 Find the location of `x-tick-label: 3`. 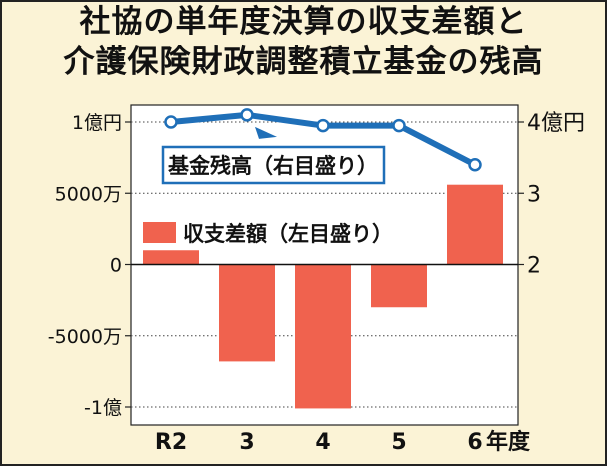

x-tick-label: 3 is located at coordinates (246, 442).